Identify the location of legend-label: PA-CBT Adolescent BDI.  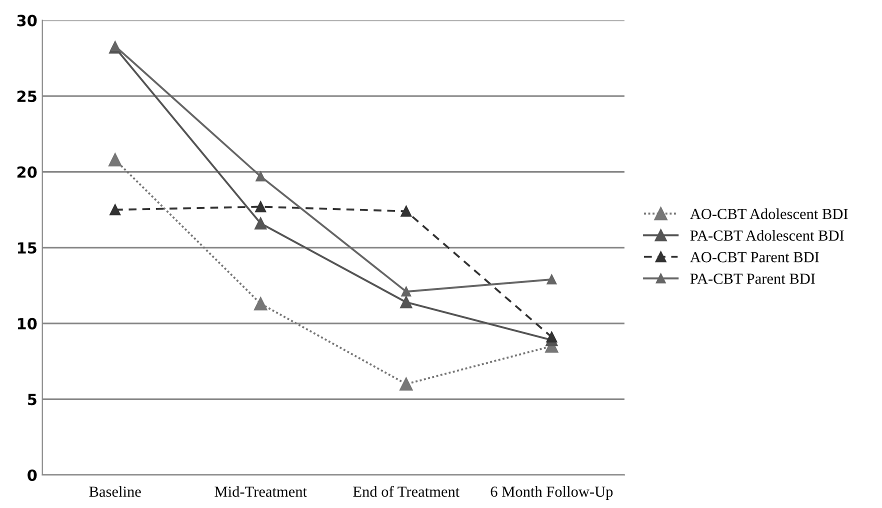
(767, 235).